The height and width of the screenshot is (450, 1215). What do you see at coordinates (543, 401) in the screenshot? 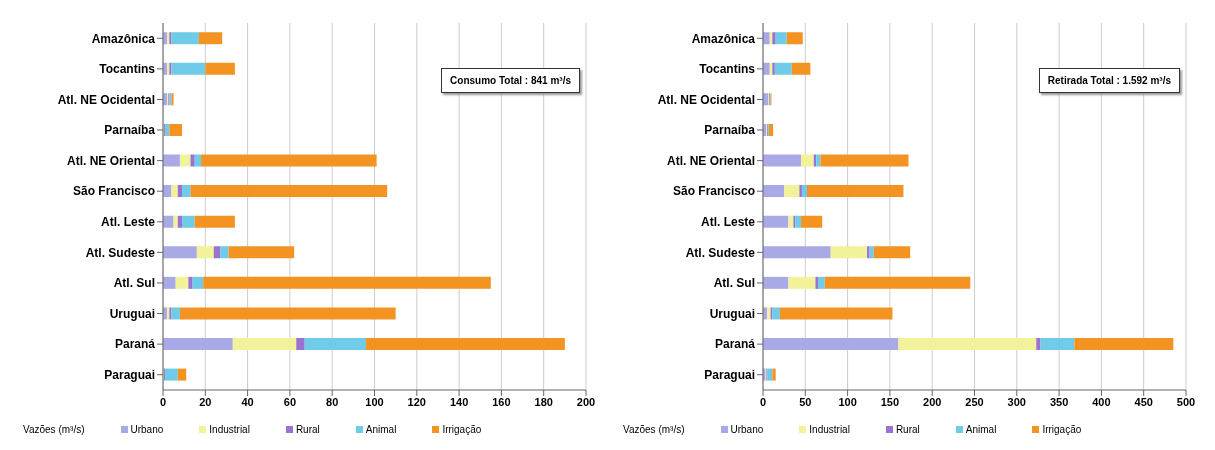
I see `x-tick-label: 180` at bounding box center [543, 401].